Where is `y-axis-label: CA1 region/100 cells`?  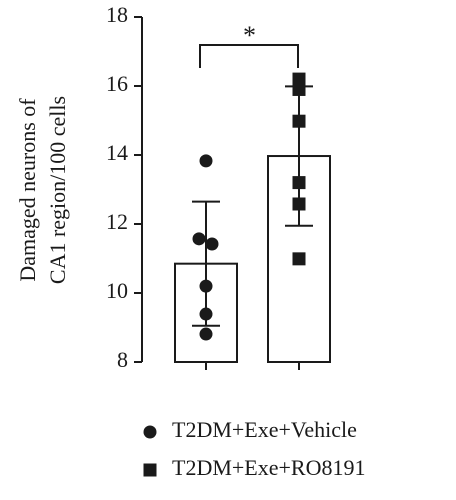
y-axis-label: CA1 region/100 cells is located at coordinates (57, 190).